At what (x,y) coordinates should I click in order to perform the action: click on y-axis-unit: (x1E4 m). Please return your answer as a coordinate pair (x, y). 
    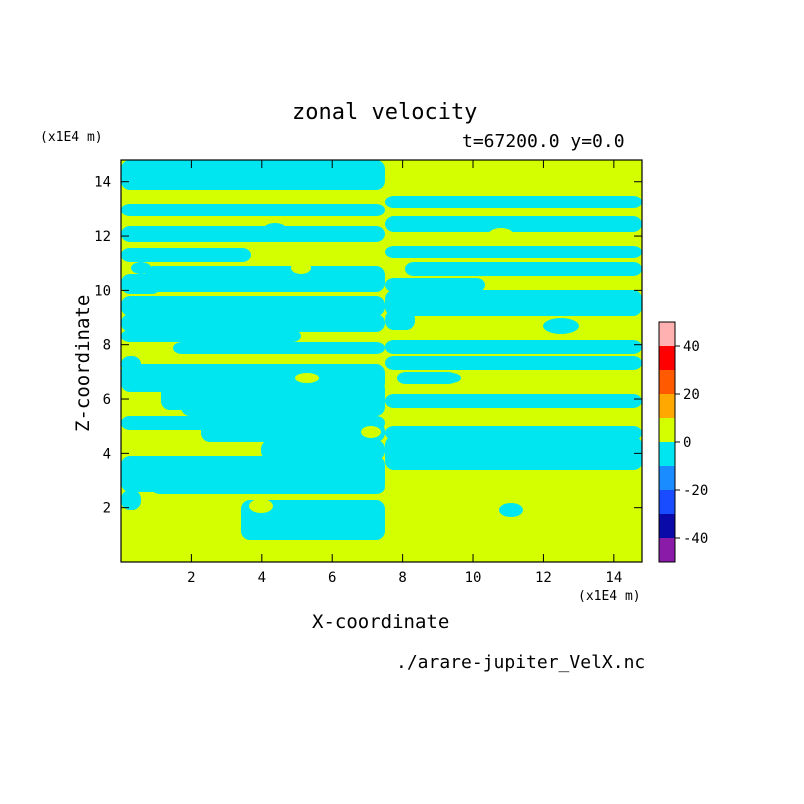
    Looking at the image, I should click on (71, 137).